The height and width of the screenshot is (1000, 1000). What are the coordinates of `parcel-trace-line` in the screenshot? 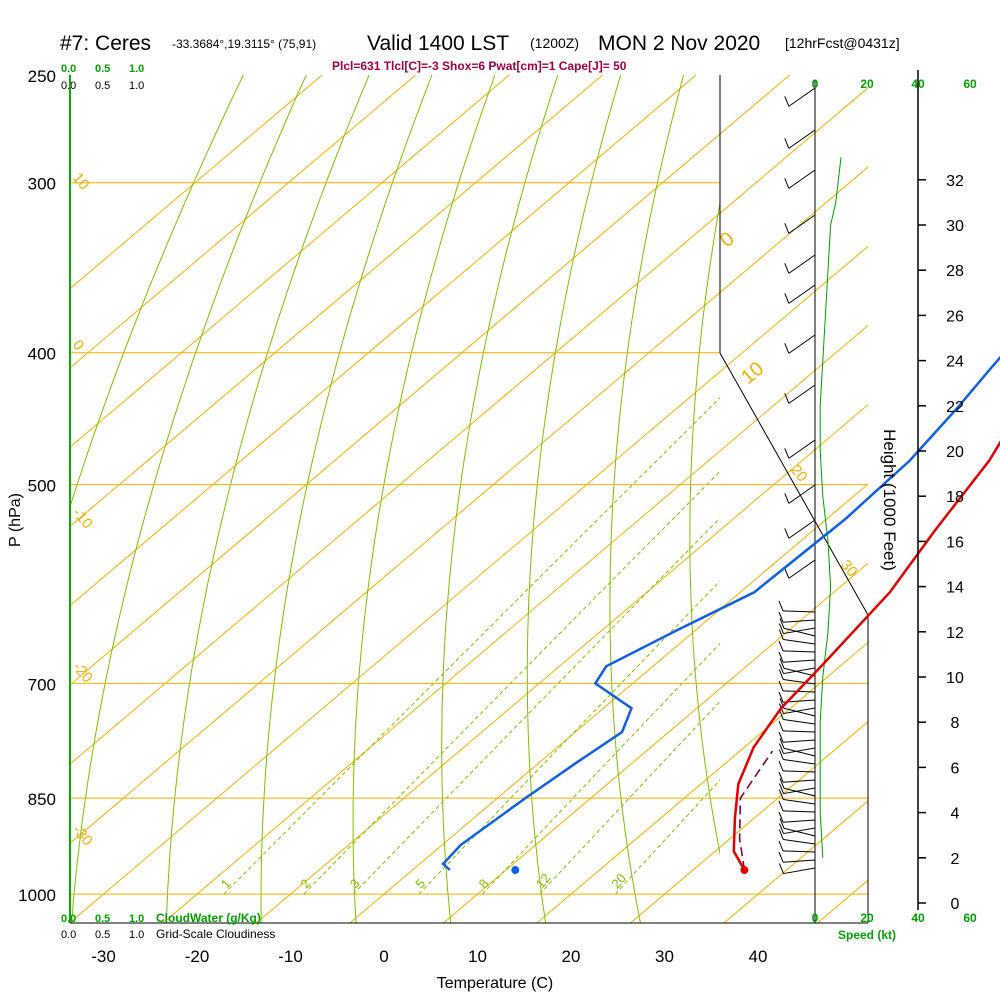 It's located at (756, 810).